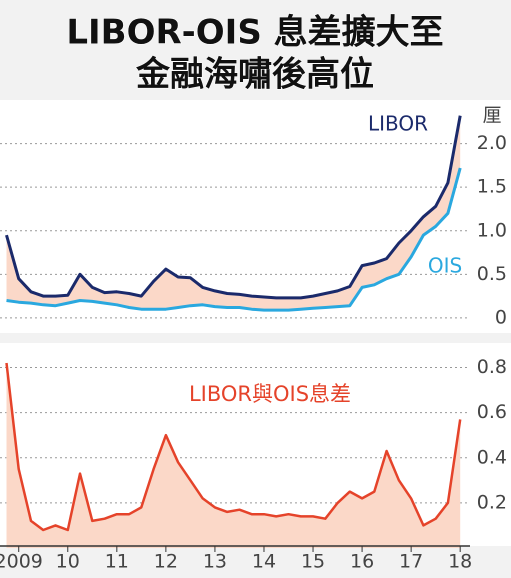 This screenshot has width=511, height=578. I want to click on y-axis-label: 厘, so click(491, 116).